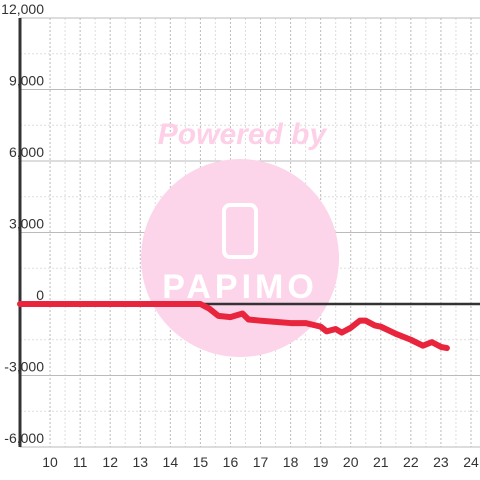  What do you see at coordinates (243, 134) in the screenshot?
I see `watermark-text: Powered by` at bounding box center [243, 134].